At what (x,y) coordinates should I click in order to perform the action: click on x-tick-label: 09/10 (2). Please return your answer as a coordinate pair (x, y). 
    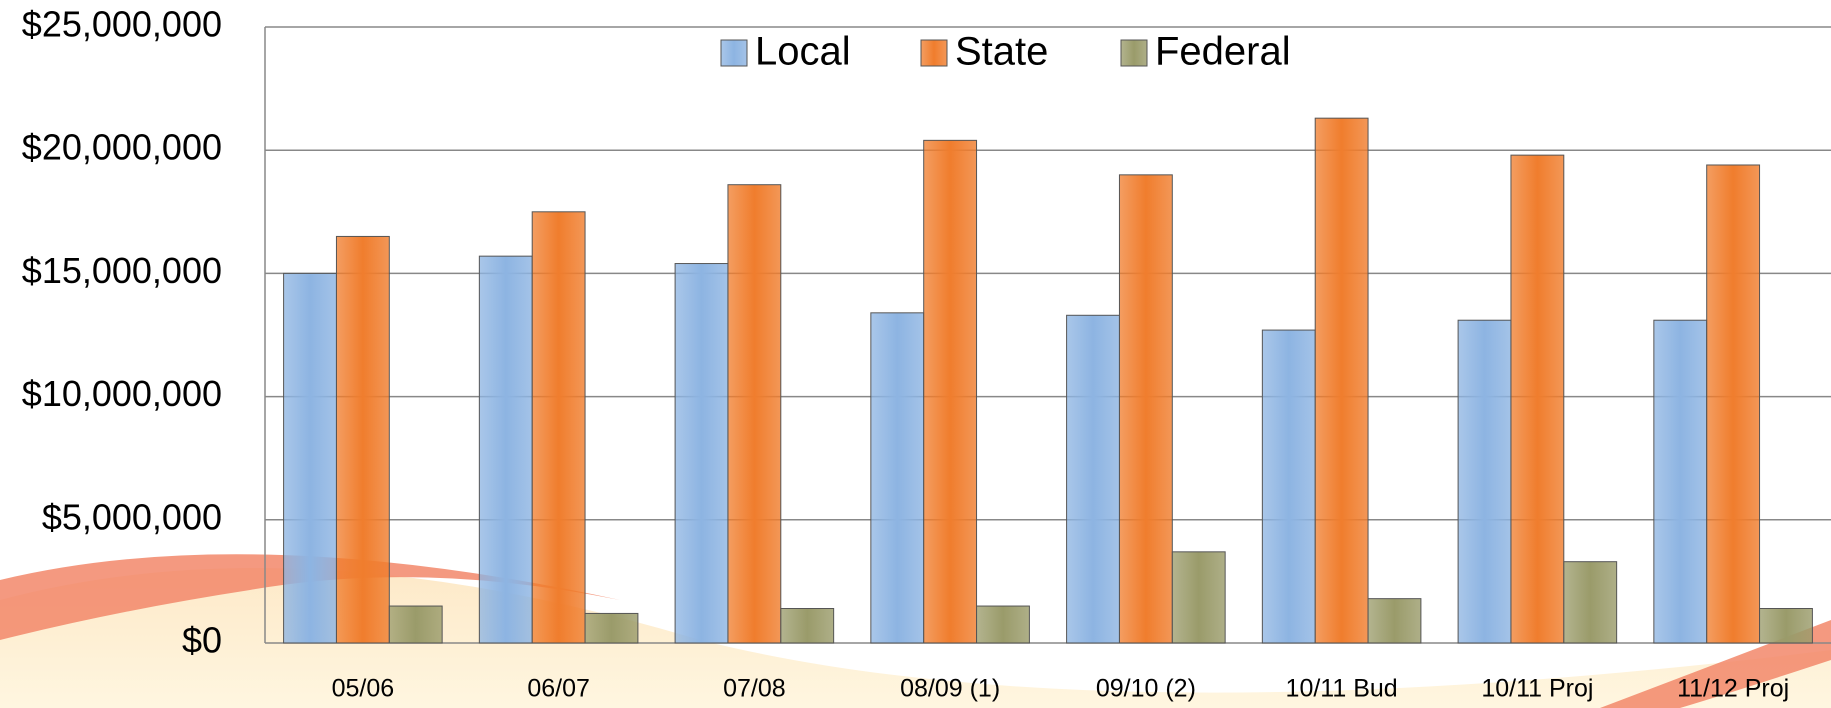
    Looking at the image, I should click on (1146, 689).